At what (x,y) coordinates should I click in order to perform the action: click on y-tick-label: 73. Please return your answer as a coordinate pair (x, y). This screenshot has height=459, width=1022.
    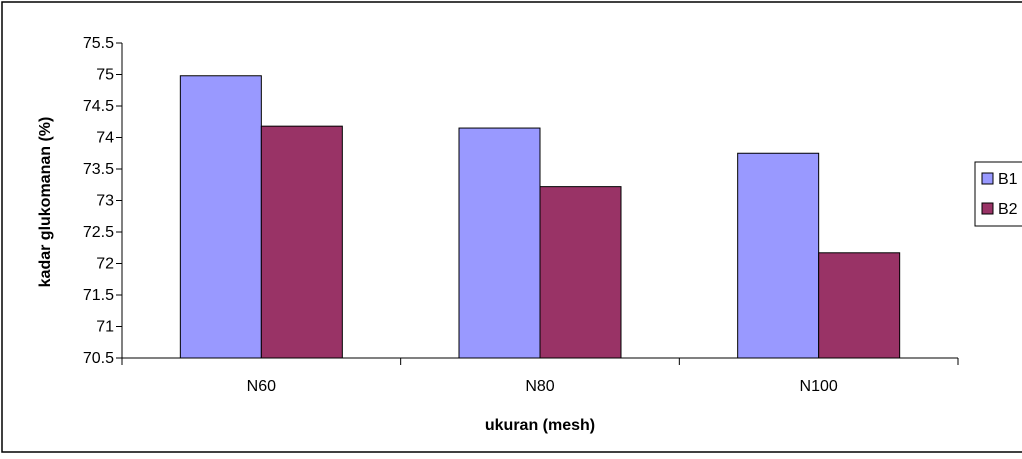
    Looking at the image, I should click on (105, 201).